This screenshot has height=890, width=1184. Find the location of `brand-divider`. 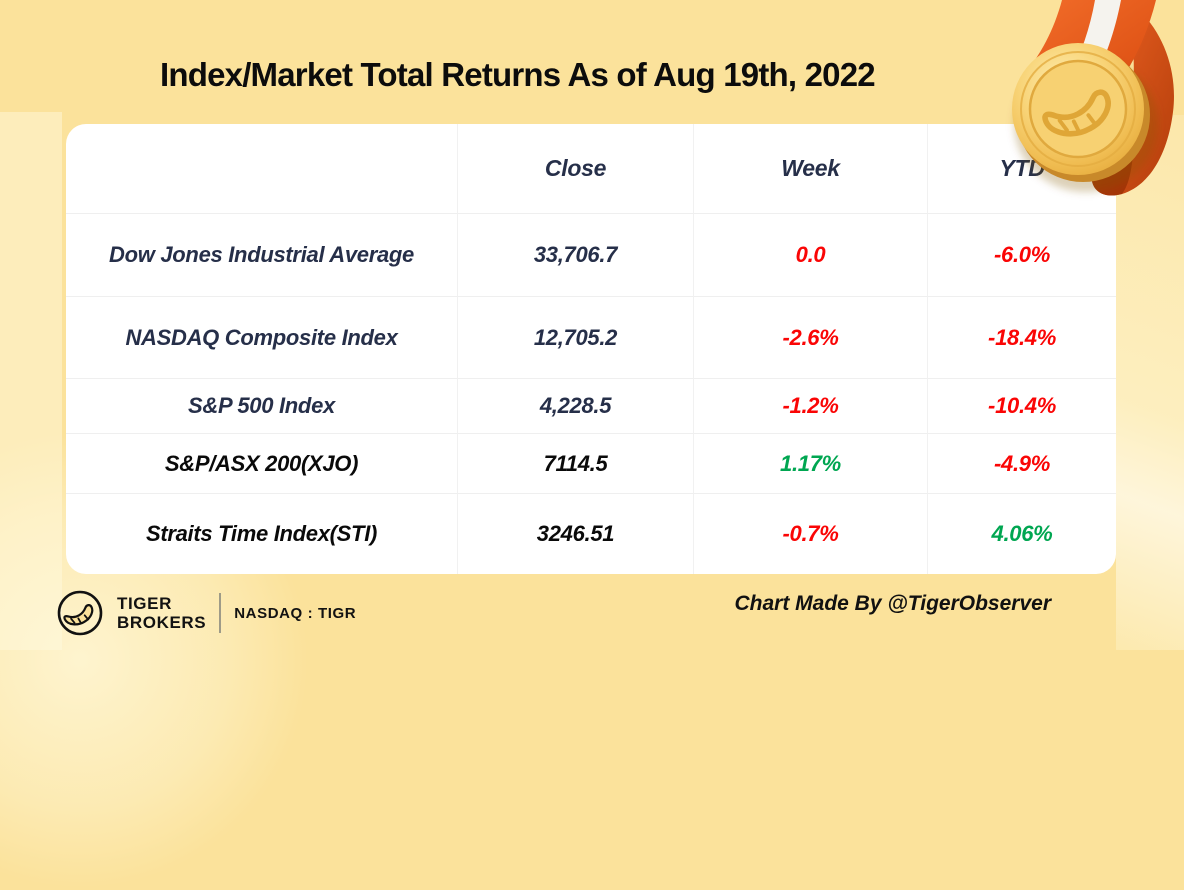

brand-divider is located at coordinates (220, 613).